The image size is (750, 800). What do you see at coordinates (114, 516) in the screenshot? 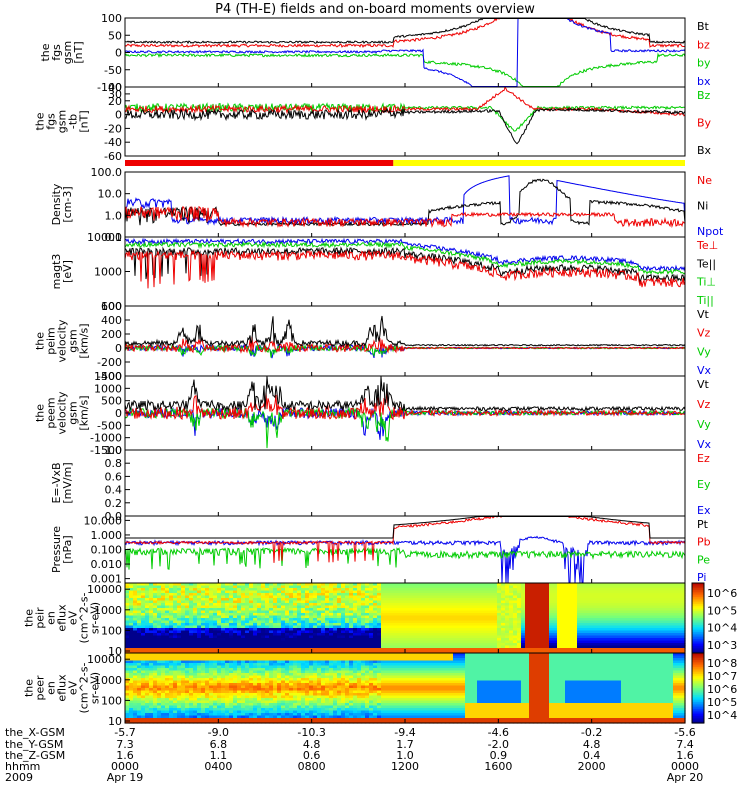
I see `y-tick-label: 0.0` at bounding box center [114, 516].